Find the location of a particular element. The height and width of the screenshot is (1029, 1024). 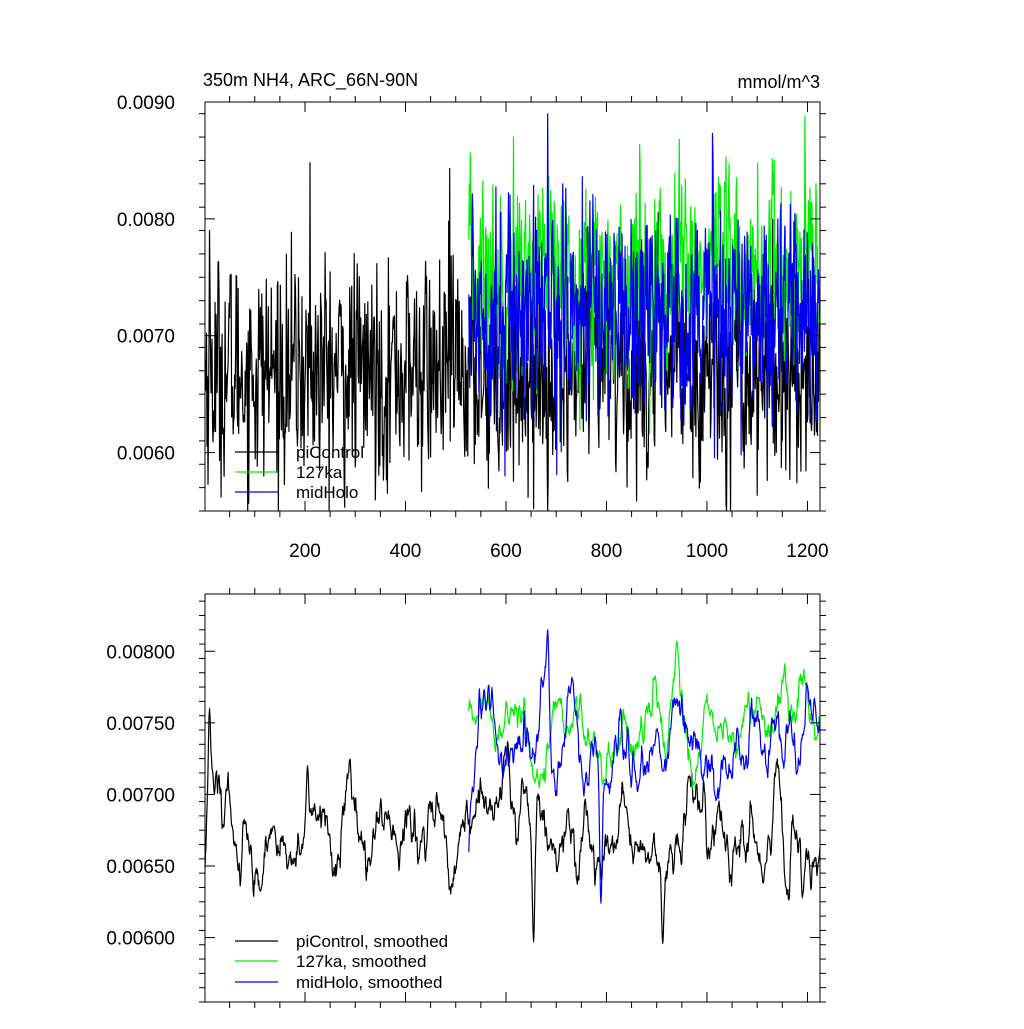

units-label: mmol/m^3 is located at coordinates (779, 82).